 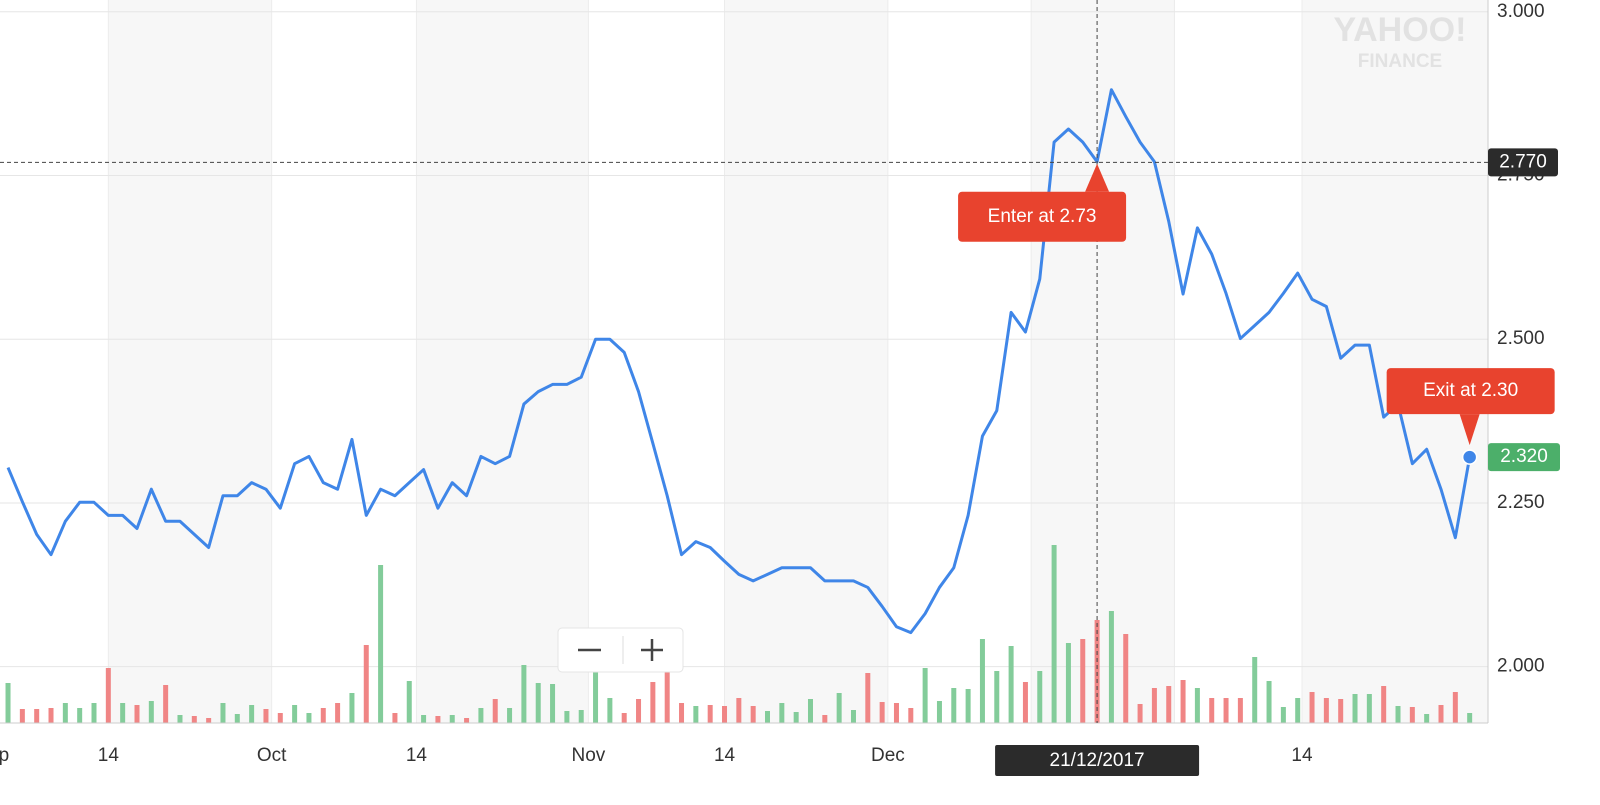 What do you see at coordinates (620, 650) in the screenshot?
I see `zoom-control` at bounding box center [620, 650].